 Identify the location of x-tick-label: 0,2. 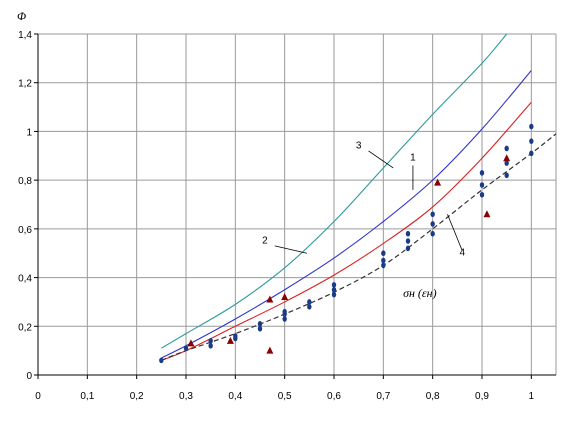
(137, 396).